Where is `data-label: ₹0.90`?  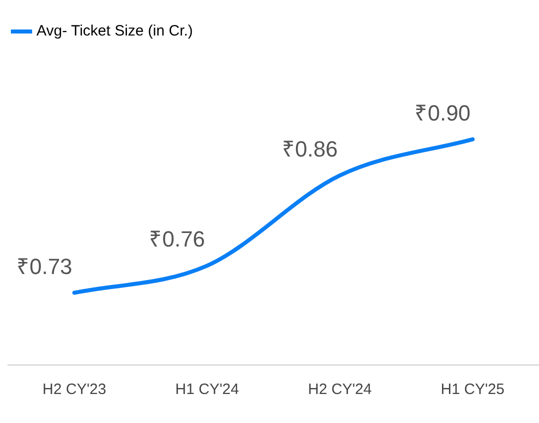
data-label: ₹0.90 is located at coordinates (442, 113).